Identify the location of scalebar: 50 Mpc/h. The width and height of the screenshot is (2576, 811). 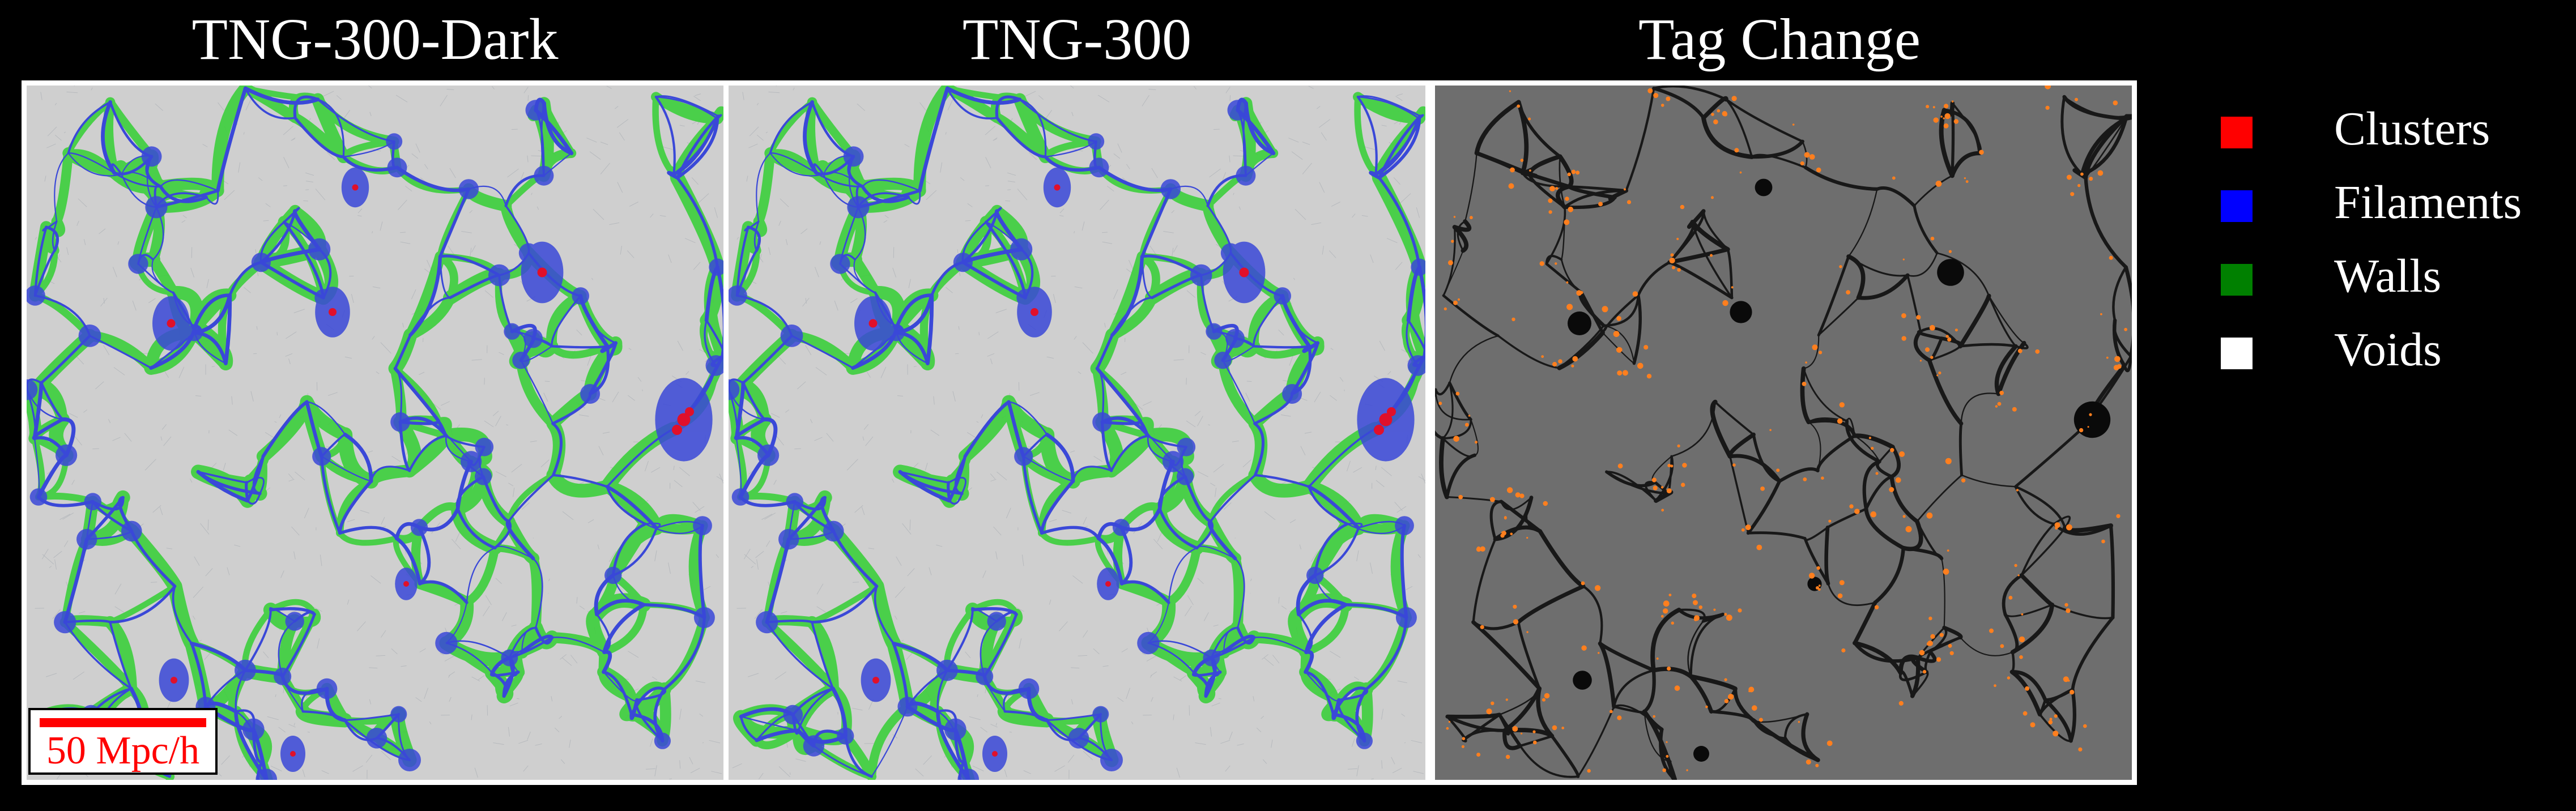
(123, 741).